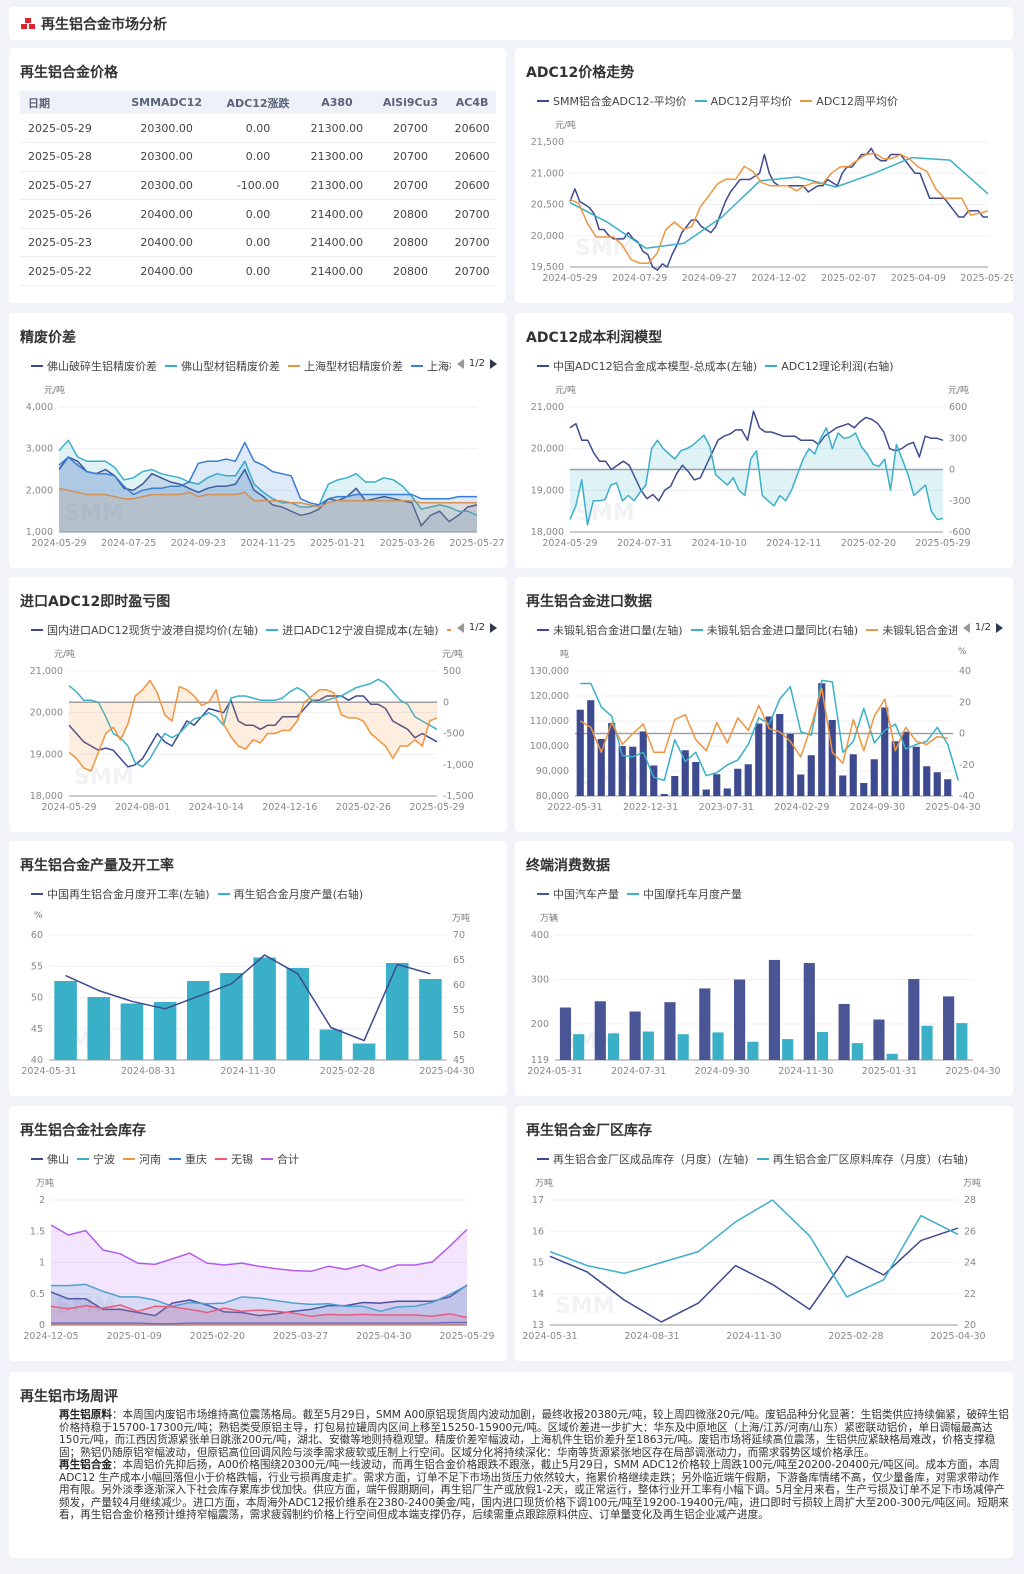  What do you see at coordinates (290, 894) in the screenshot?
I see `legend-item: 再生铝合金月度产量(右轴)` at bounding box center [290, 894].